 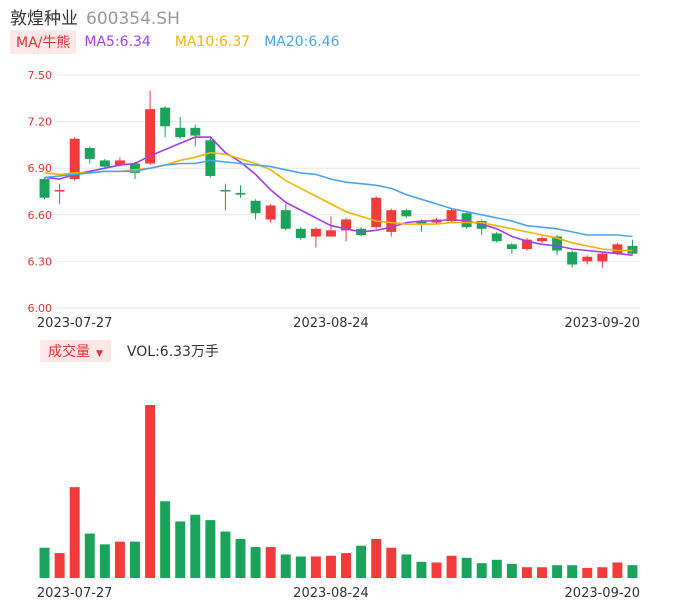 I want to click on y-tick-label: 6.90, so click(x=40, y=168).